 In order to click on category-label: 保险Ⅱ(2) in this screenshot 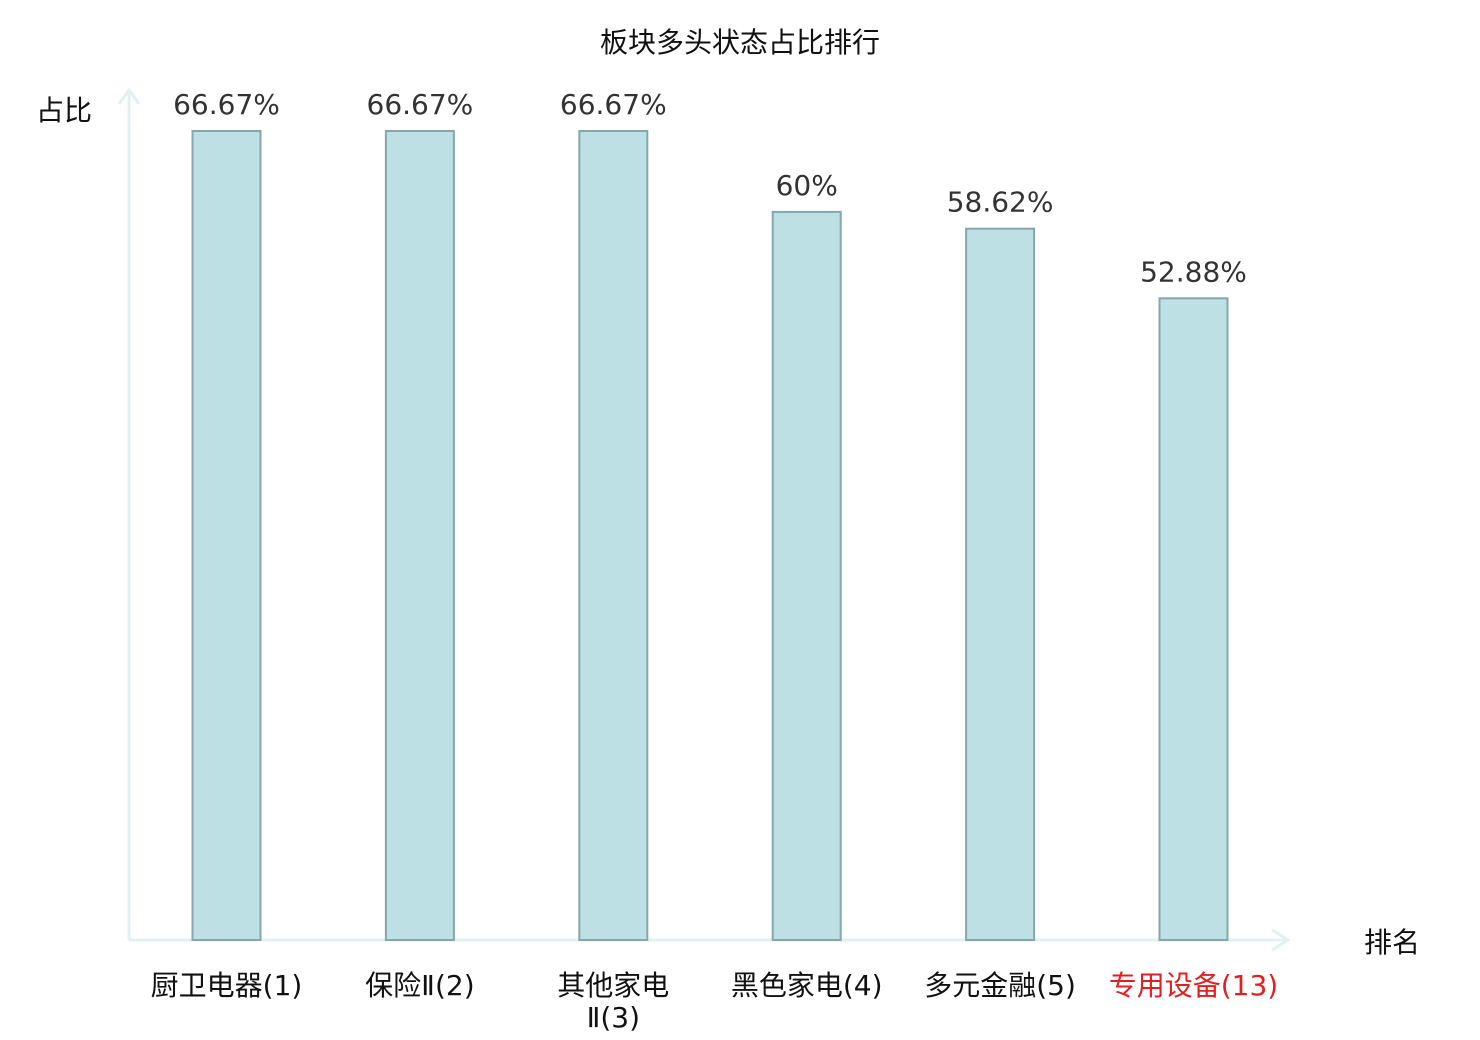, I will do `click(419, 985)`.